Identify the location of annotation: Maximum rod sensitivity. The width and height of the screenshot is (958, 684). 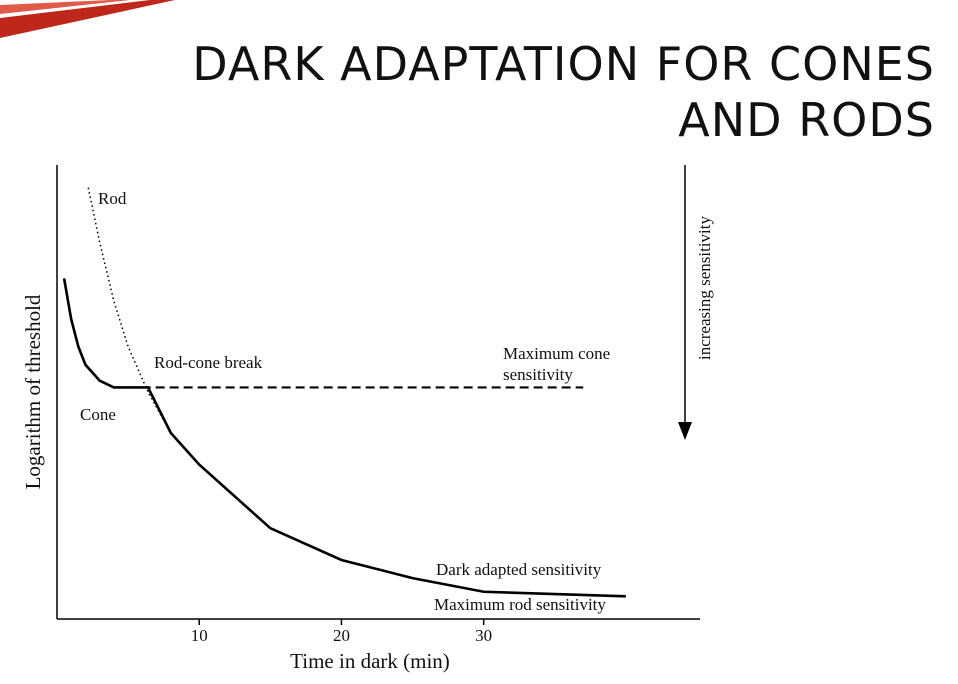
(520, 604).